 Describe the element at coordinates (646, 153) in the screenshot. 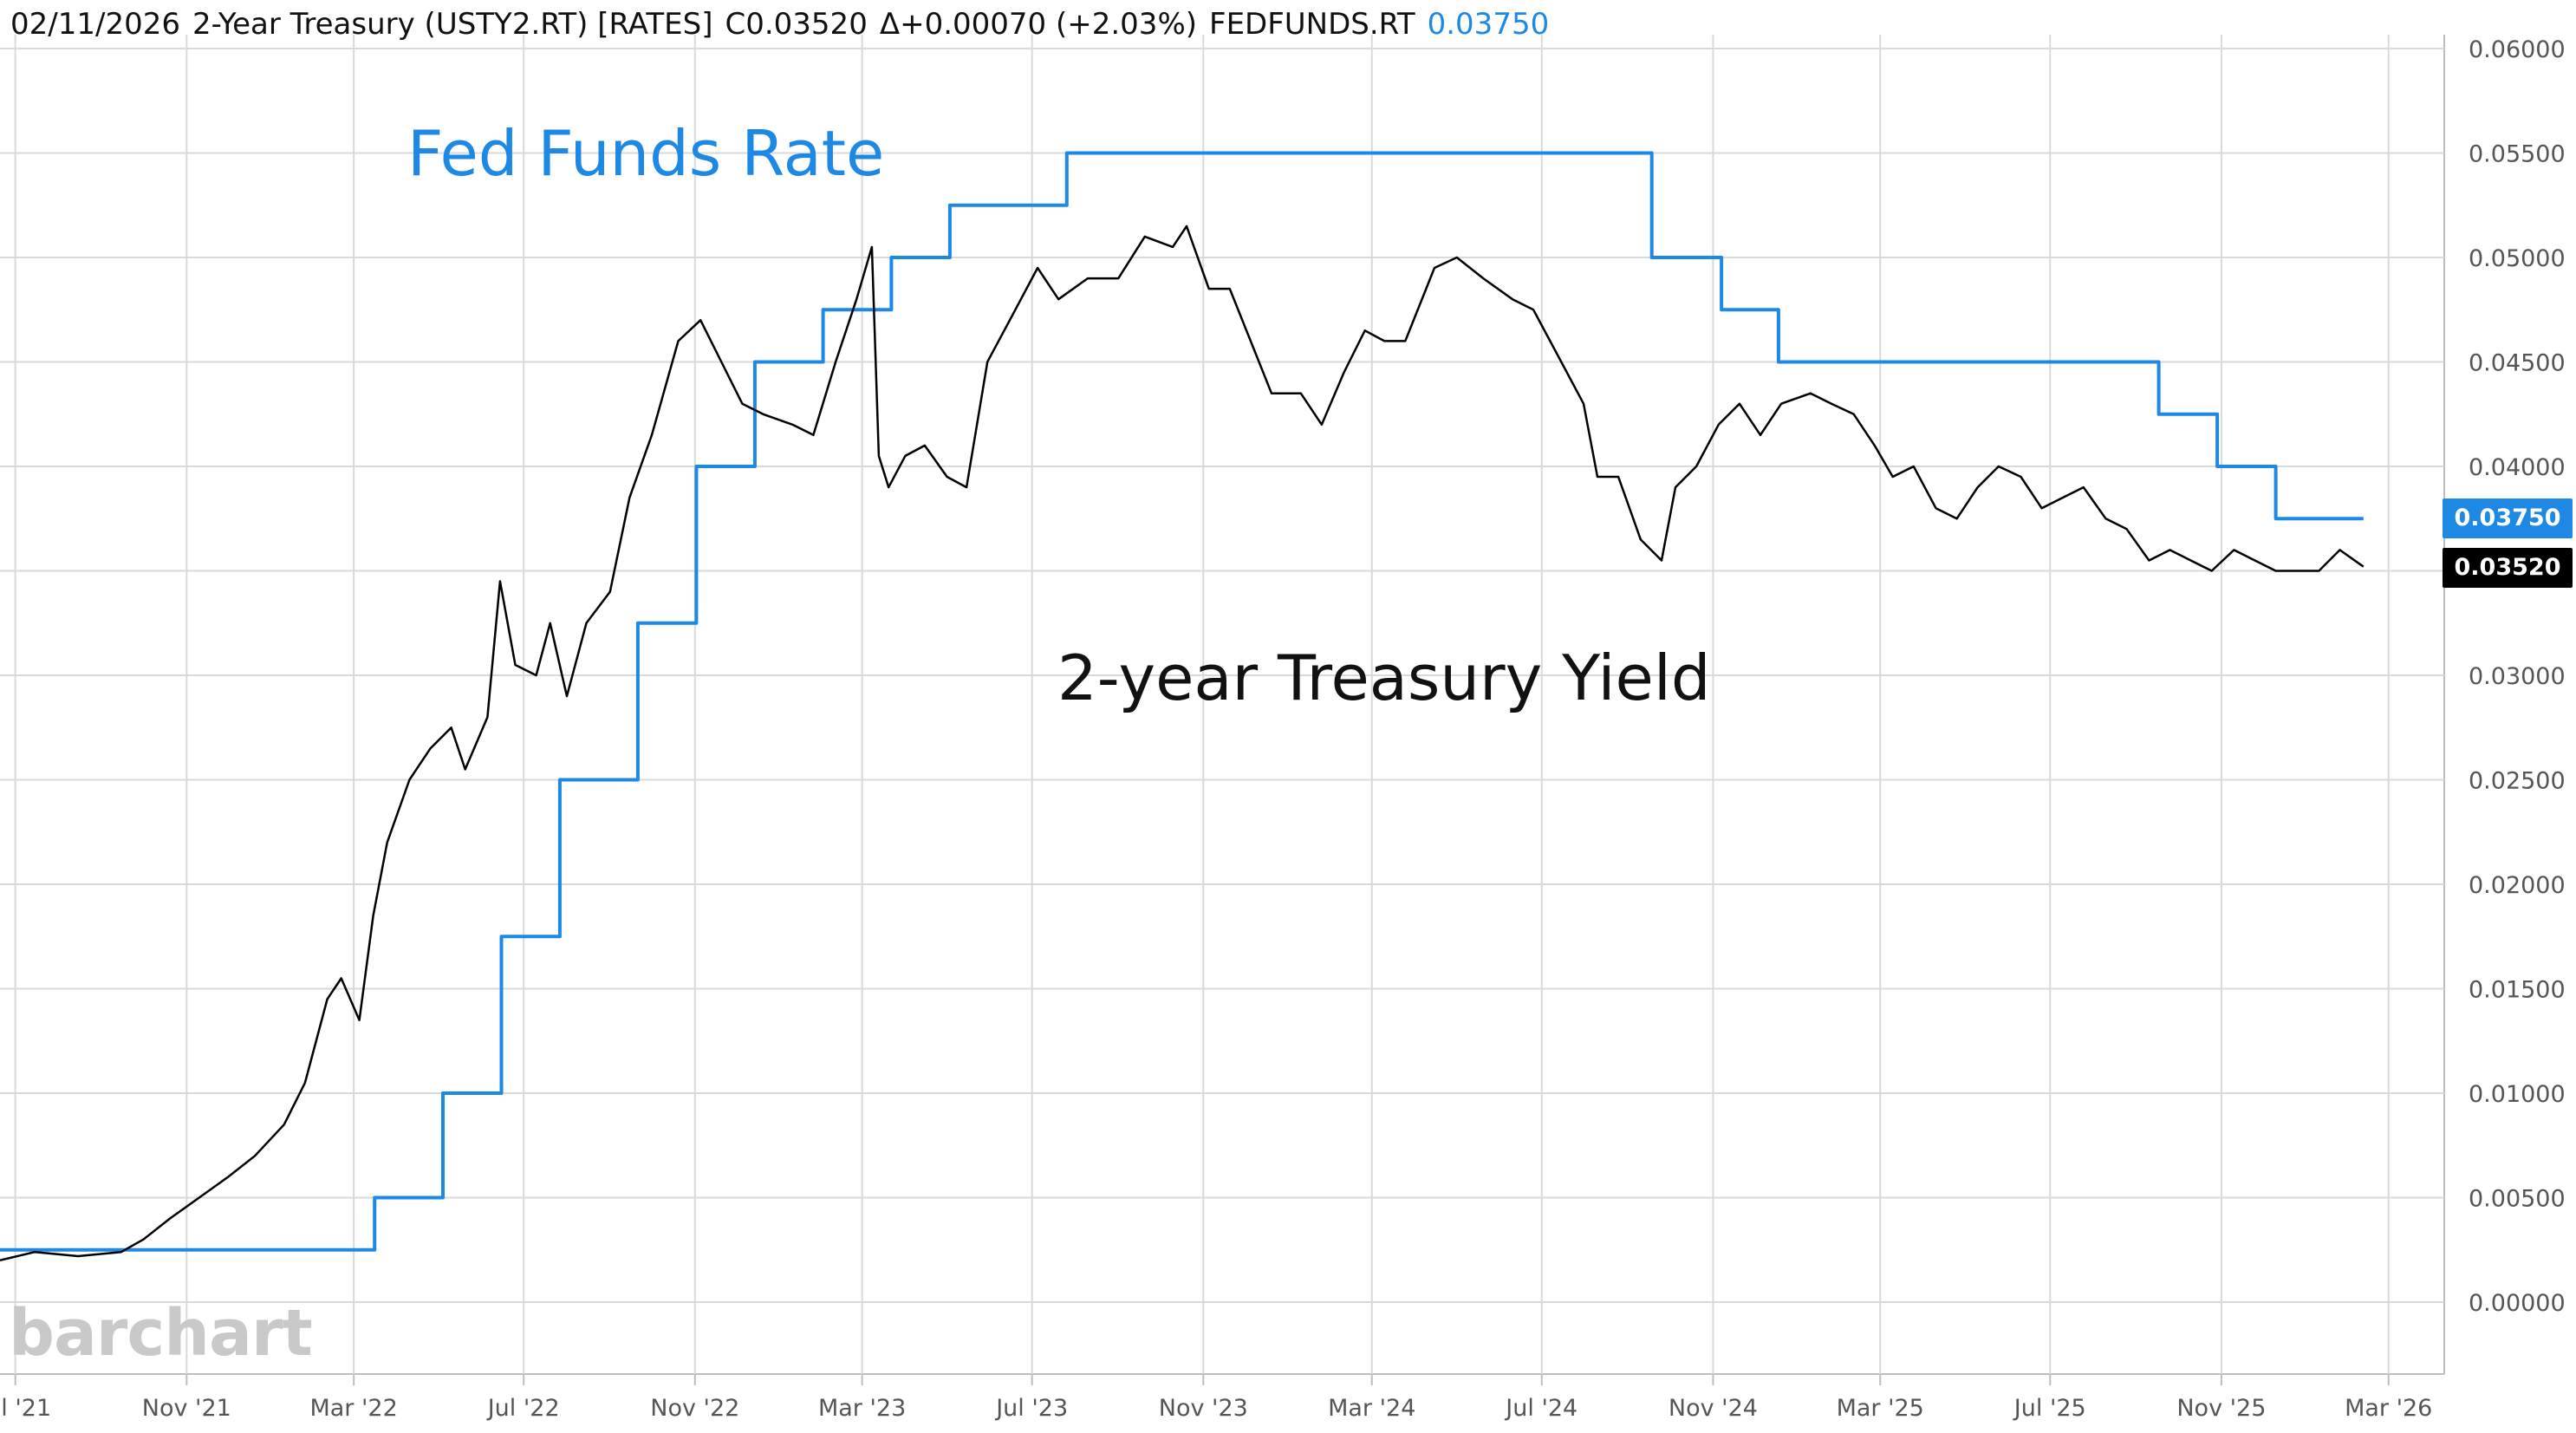

I see `fed-funds-annotation: Fed Funds Rate` at that location.